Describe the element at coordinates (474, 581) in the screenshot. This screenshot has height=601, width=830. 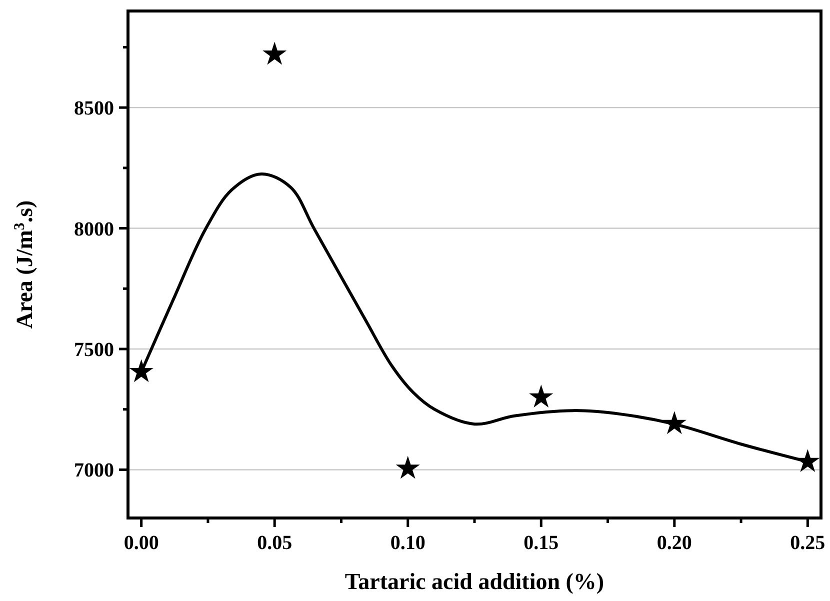
I see `x-axis-title: Tartaric acid addition (%)` at that location.